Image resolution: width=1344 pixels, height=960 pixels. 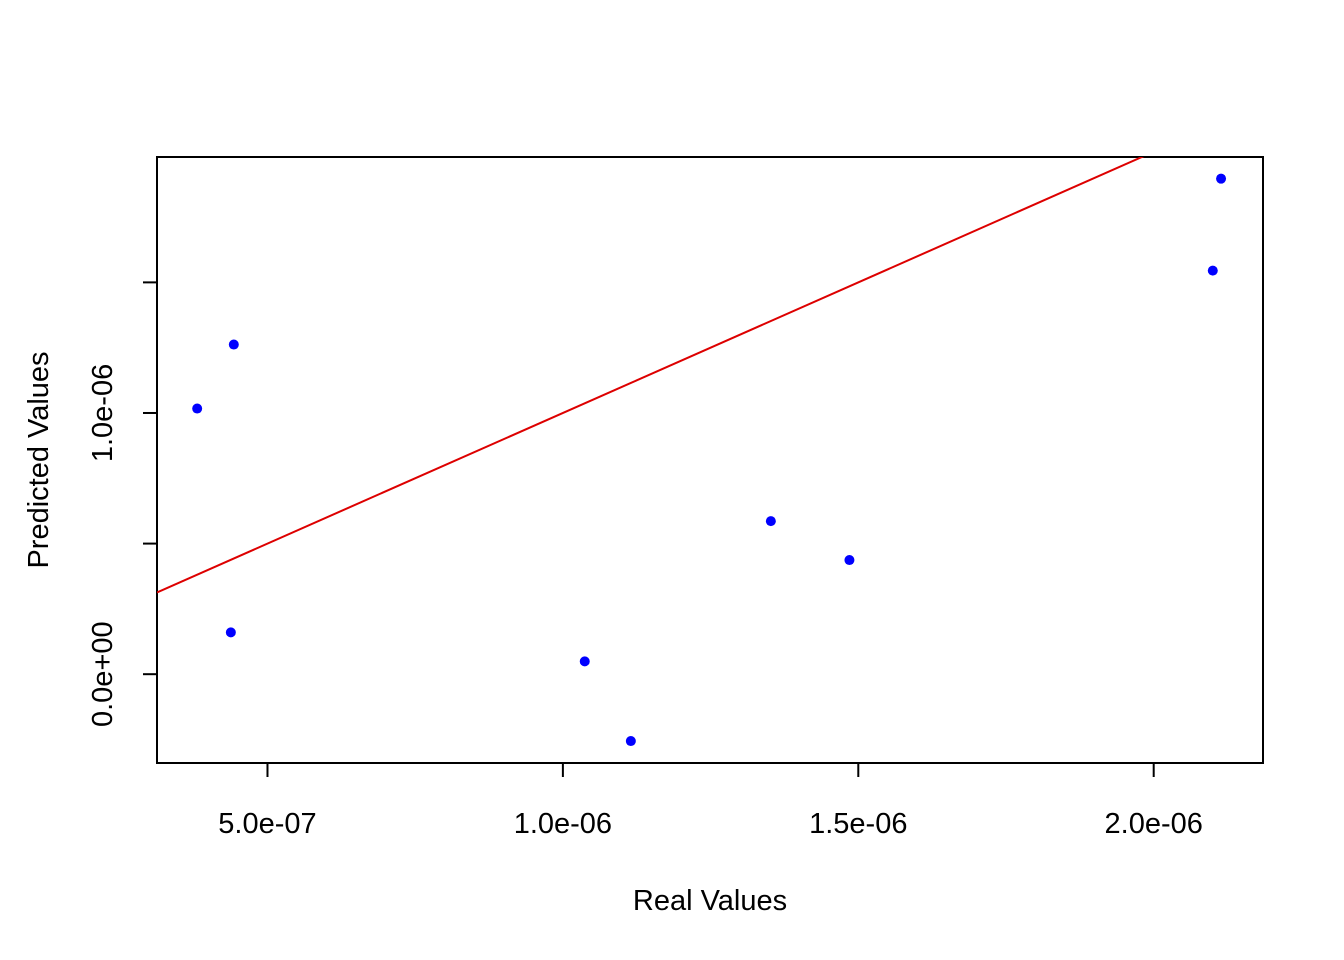 What do you see at coordinates (39, 459) in the screenshot?
I see `y-axis-title: Predicted Values` at bounding box center [39, 459].